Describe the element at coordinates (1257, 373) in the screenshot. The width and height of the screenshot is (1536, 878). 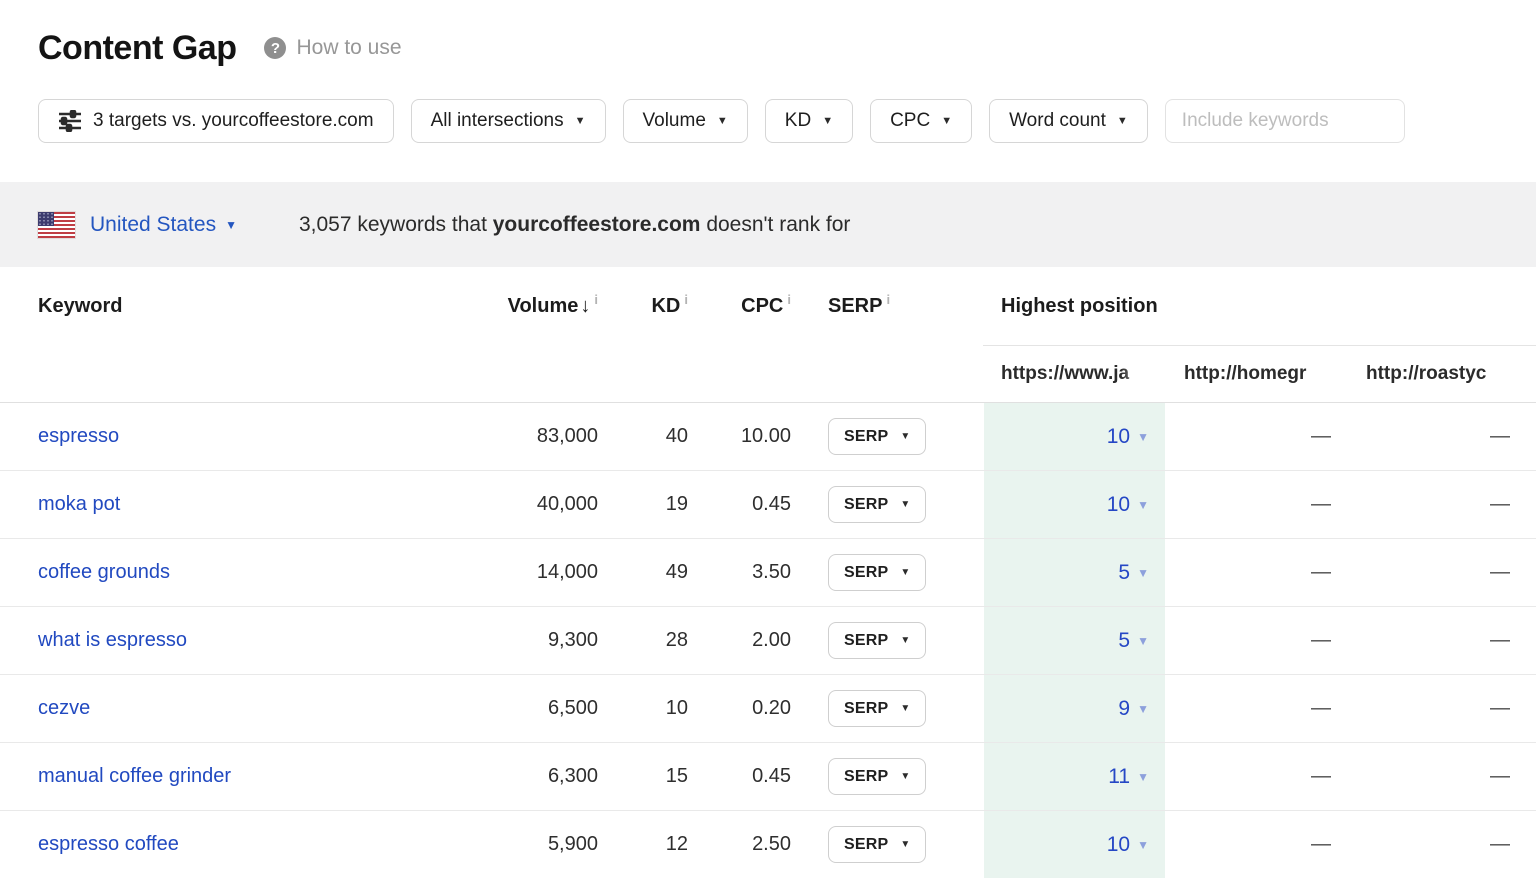
I see `target-column-header-2: http://homegr` at that location.